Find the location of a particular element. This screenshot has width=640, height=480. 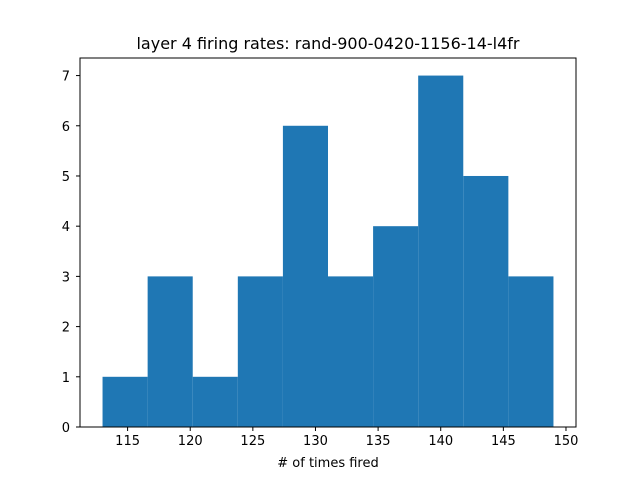

y-tick-label: 4 is located at coordinates (66, 227).